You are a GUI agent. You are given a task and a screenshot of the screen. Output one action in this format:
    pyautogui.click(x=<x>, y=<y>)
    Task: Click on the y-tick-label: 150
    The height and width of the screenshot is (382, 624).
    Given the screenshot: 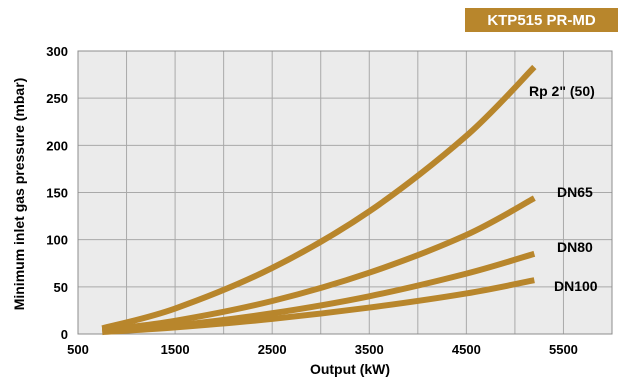 What is the action you would take?
    pyautogui.click(x=57, y=193)
    